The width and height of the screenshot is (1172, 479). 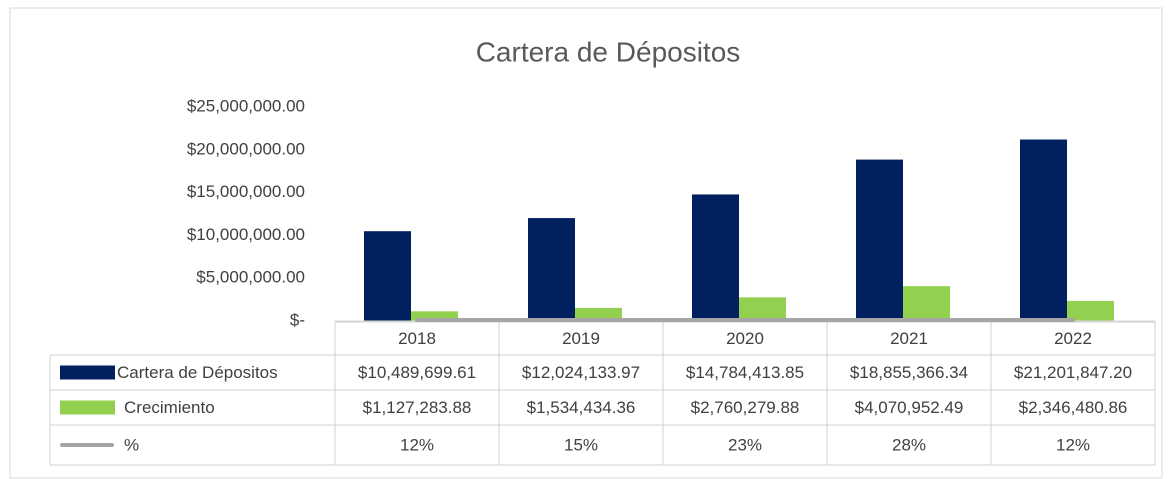 I want to click on legend-label: %, so click(x=131, y=444).